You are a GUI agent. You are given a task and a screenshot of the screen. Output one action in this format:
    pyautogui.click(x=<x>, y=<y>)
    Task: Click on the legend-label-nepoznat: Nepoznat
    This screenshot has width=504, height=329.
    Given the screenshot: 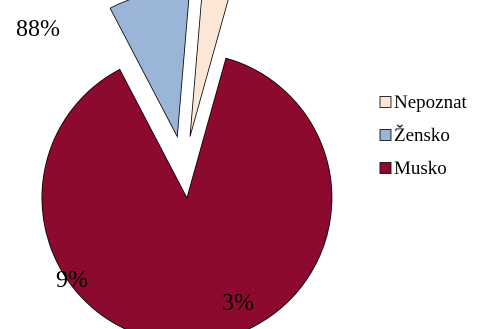 What is the action you would take?
    pyautogui.click(x=431, y=102)
    